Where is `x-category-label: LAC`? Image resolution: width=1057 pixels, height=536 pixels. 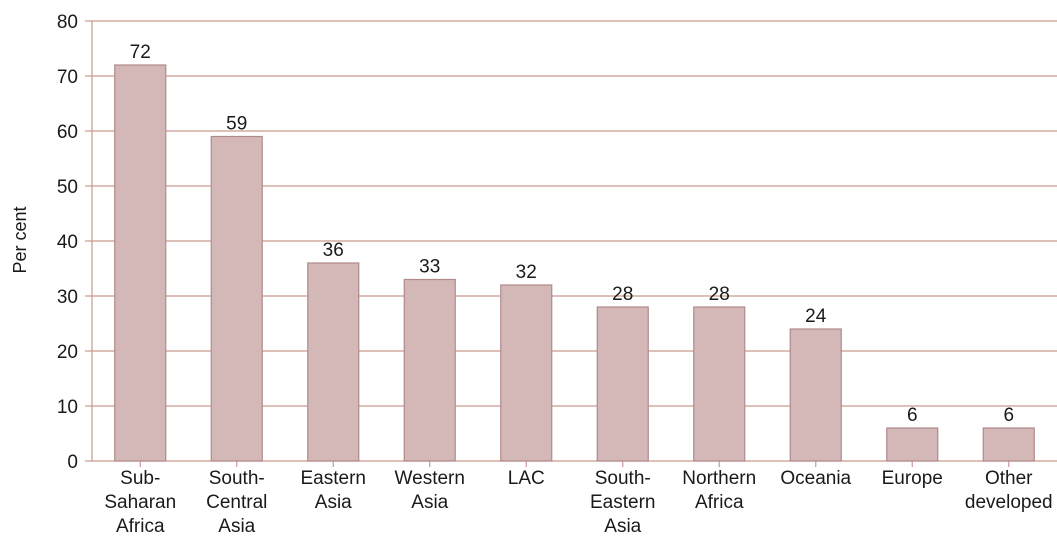
x-category-label: LAC is located at coordinates (526, 478).